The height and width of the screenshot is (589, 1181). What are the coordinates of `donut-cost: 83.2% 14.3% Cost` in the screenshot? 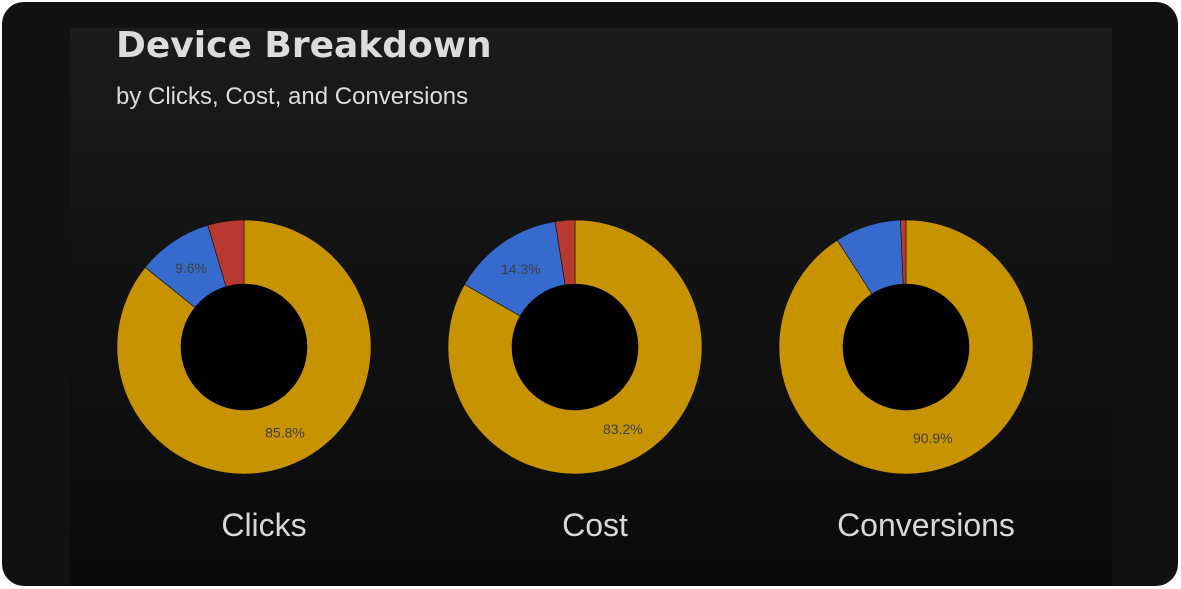 It's located at (575, 381).